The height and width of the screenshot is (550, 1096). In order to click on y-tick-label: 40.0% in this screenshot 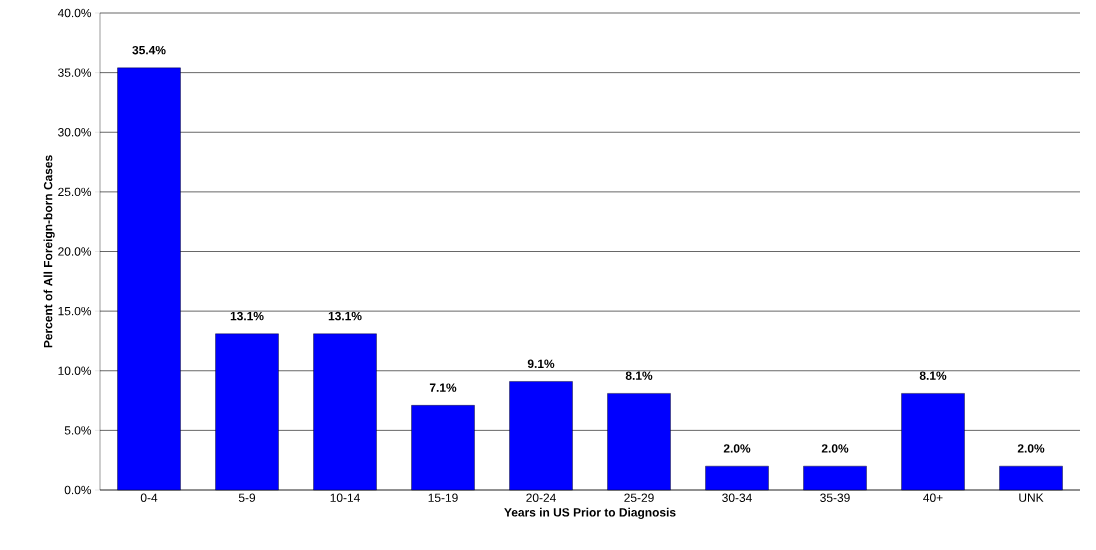, I will do `click(74, 13)`.